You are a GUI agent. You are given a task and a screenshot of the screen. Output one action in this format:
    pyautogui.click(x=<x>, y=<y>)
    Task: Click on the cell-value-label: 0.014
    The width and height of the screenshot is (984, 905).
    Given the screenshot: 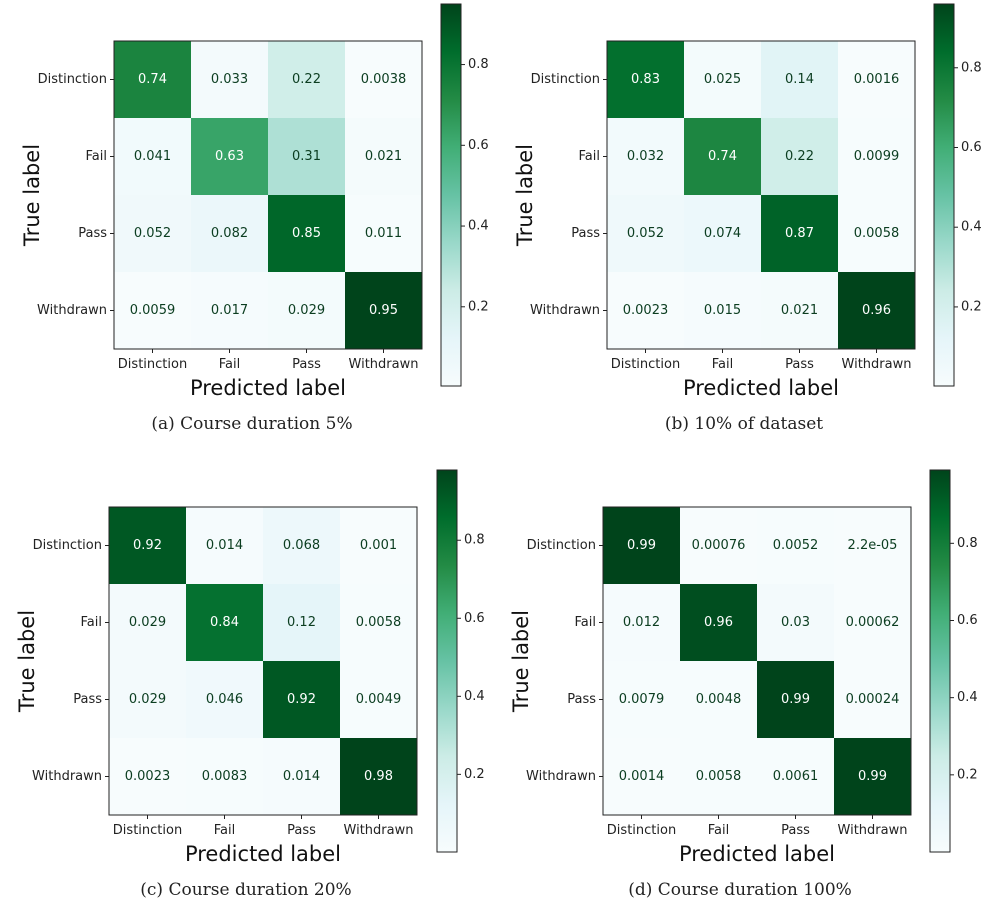 What is the action you would take?
    pyautogui.click(x=301, y=776)
    